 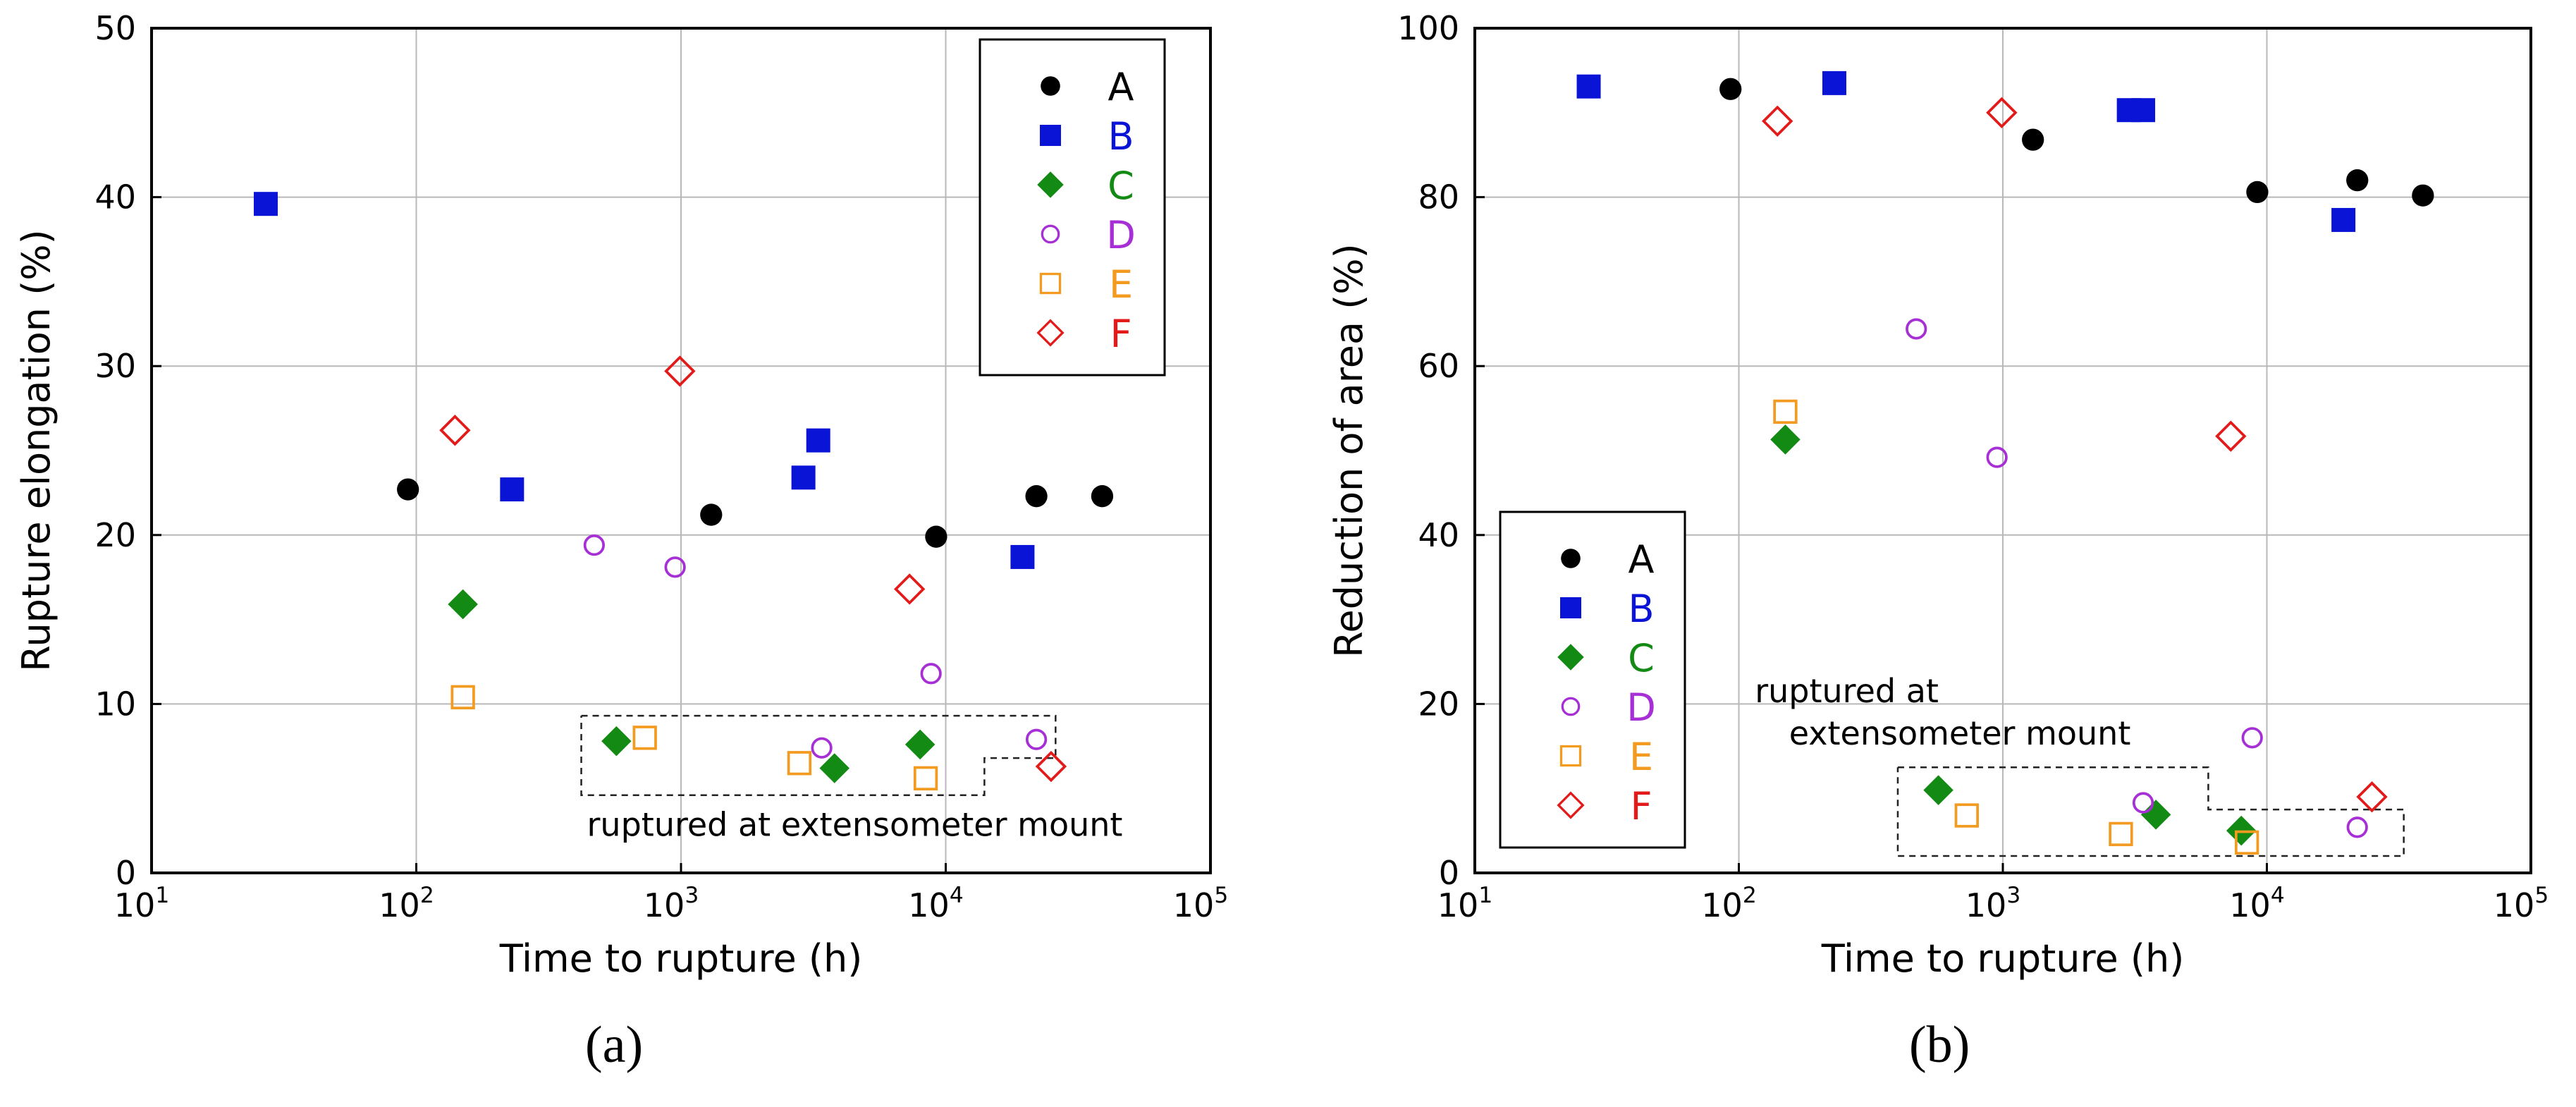 I want to click on legend-label-D: D, so click(x=1641, y=707).